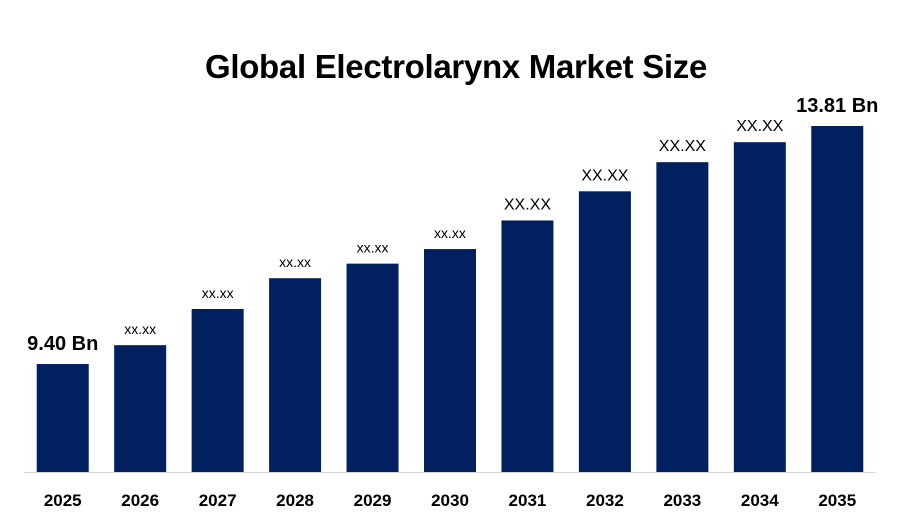 Image resolution: width=900 pixels, height=525 pixels. Describe the element at coordinates (62, 418) in the screenshot. I see `bar-2025` at that location.